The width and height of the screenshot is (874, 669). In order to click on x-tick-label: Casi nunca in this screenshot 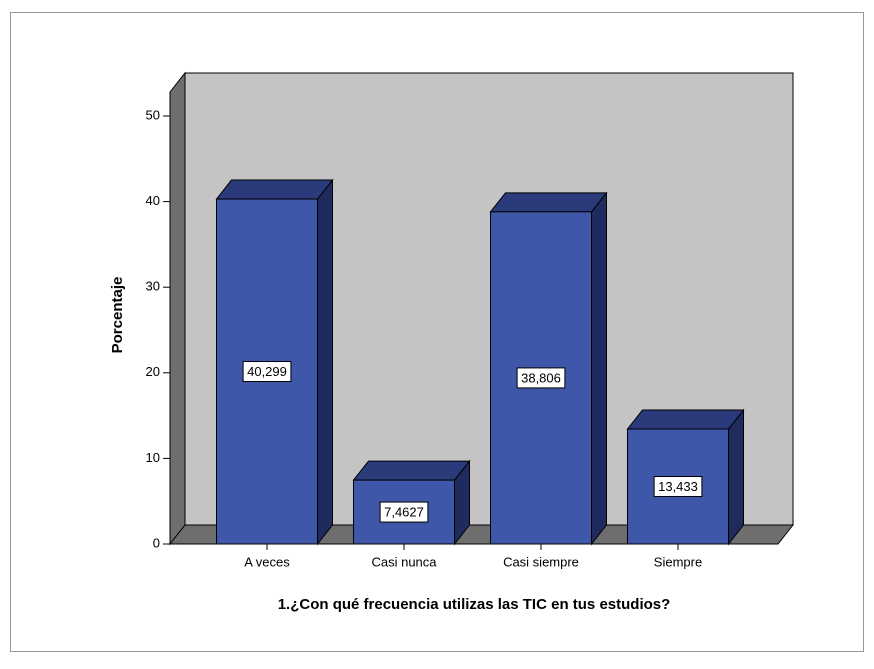, I will do `click(404, 561)`.